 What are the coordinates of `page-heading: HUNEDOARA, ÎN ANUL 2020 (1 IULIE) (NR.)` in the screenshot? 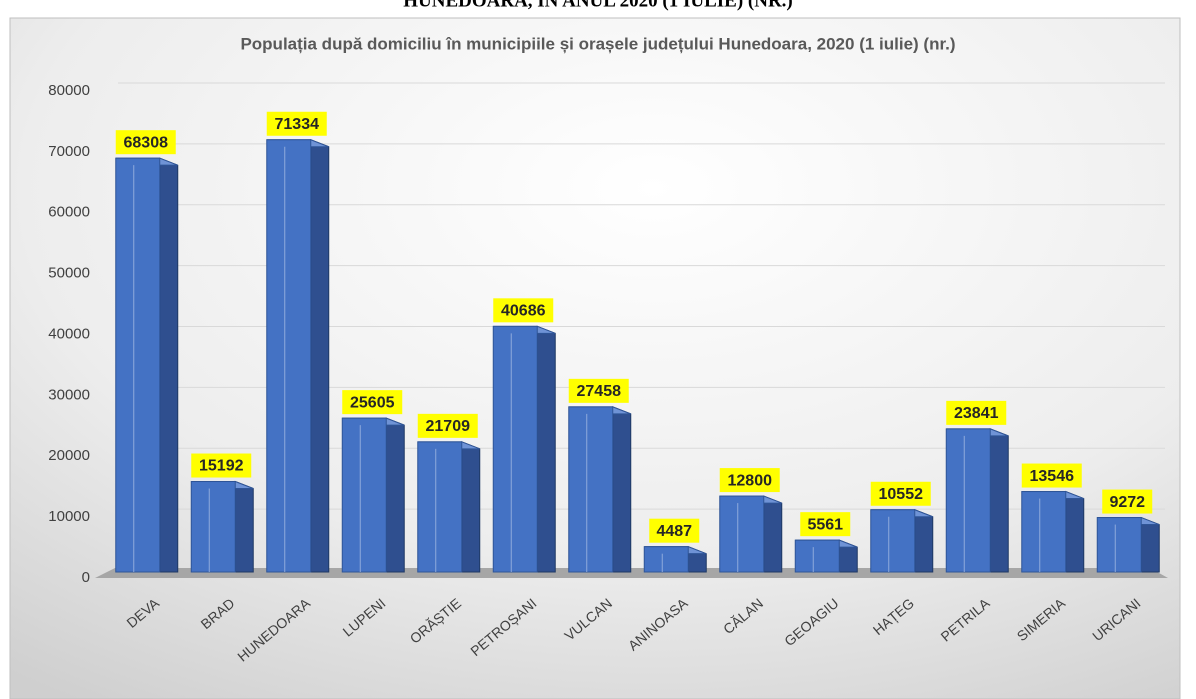 It's located at (598, 5).